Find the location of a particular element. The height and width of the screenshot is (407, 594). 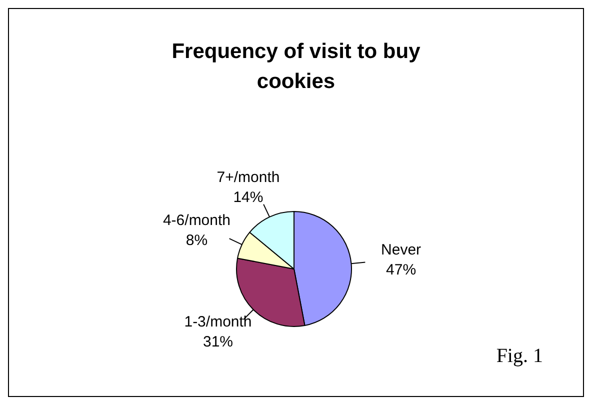

data-label: 31% is located at coordinates (217, 341).